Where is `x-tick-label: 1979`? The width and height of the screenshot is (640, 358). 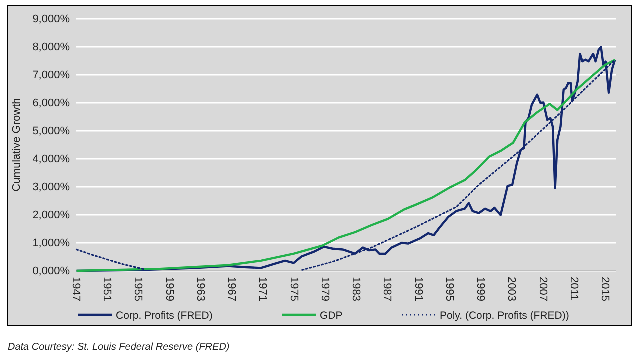
x-tick-label: 1979 is located at coordinates (324, 289).